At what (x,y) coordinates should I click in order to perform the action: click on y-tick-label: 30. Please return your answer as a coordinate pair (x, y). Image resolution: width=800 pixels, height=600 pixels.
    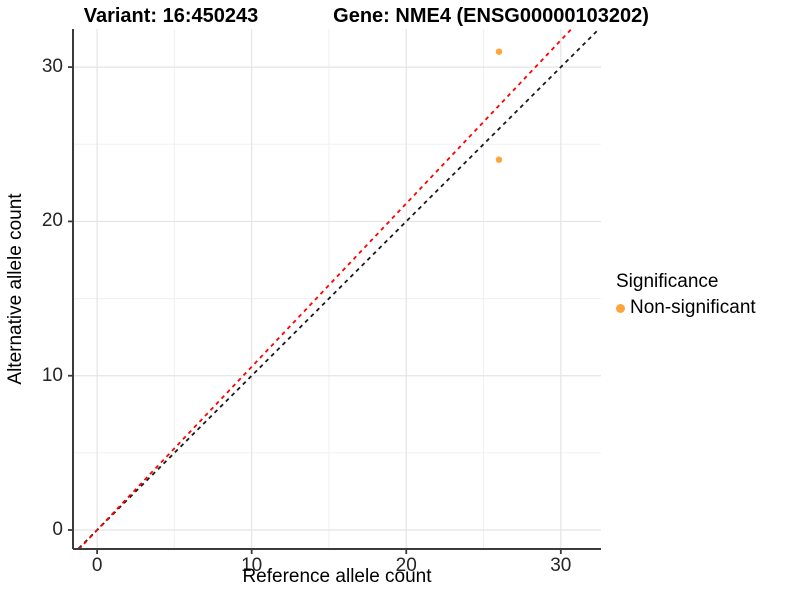
    Looking at the image, I should click on (52, 67).